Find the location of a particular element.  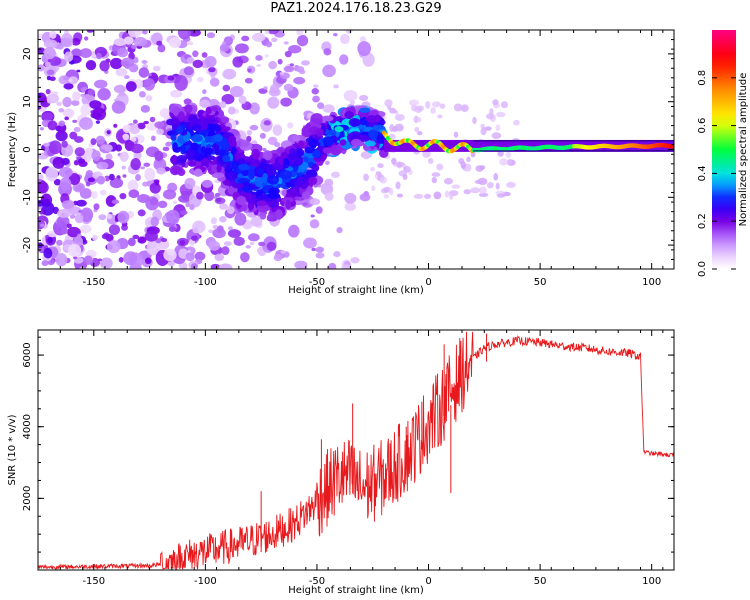

carrier-halo is located at coordinates (528, 145).